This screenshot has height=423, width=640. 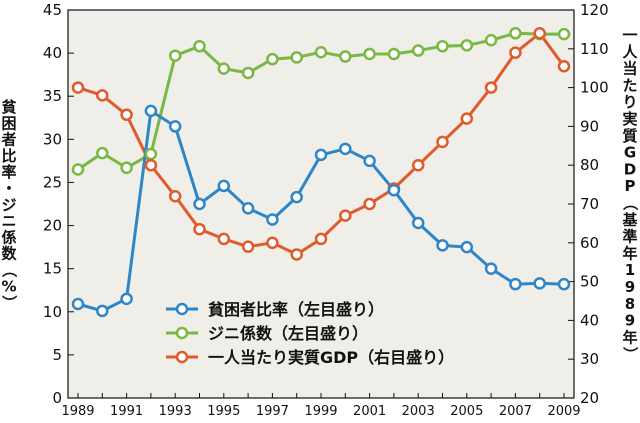 I want to click on right-tick-label: 100, so click(x=594, y=88).